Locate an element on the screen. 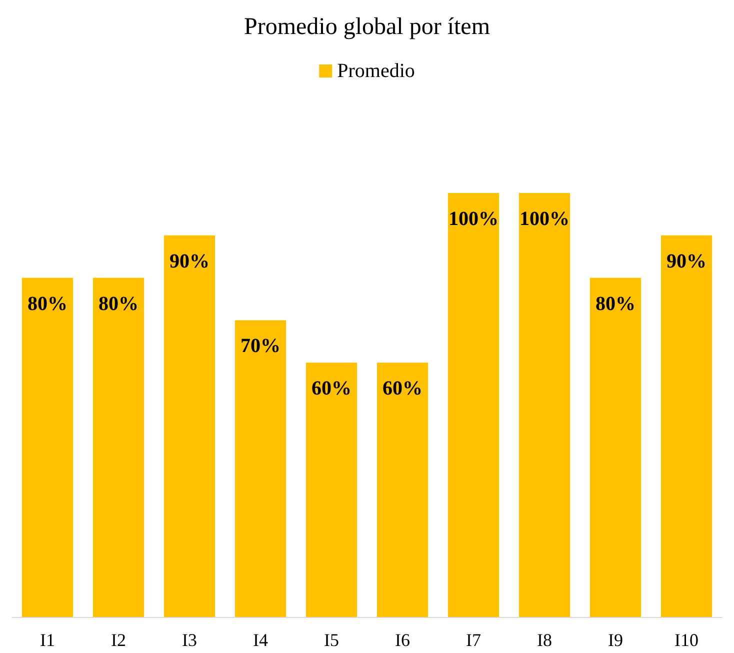 The width and height of the screenshot is (734, 653). x-tick-label: I2 is located at coordinates (118, 640).